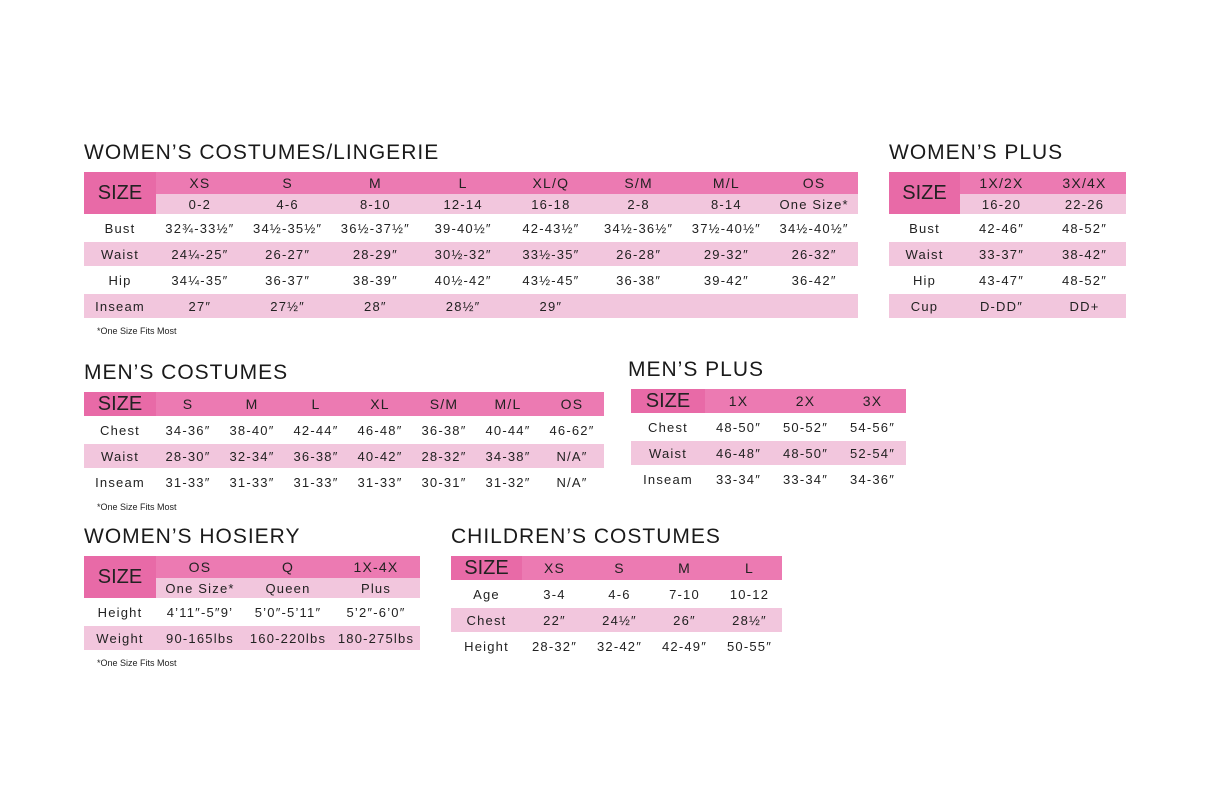  What do you see at coordinates (638, 254) in the screenshot?
I see `measurement-cell: 26-28″` at bounding box center [638, 254].